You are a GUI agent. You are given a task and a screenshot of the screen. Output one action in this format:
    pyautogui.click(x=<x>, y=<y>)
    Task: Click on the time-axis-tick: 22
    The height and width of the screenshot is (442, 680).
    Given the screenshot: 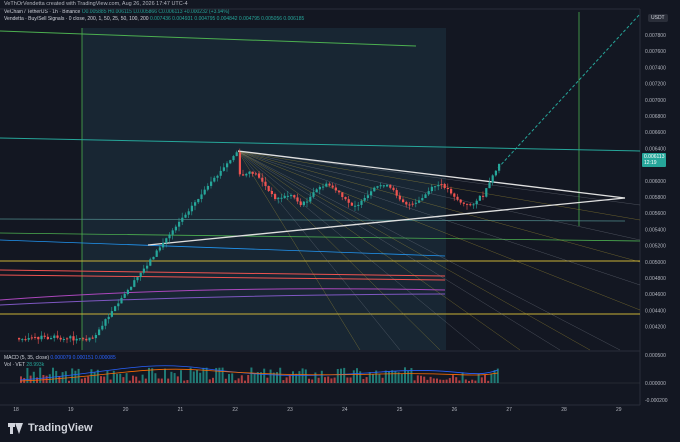 What is the action you would take?
    pyautogui.click(x=235, y=410)
    